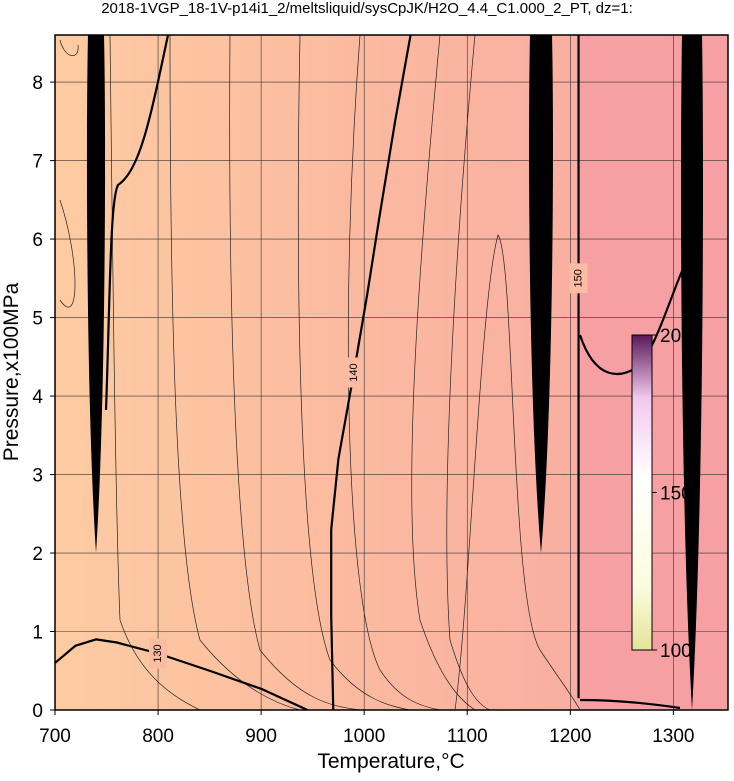  I want to click on y-tick-label: 2, so click(37, 554).